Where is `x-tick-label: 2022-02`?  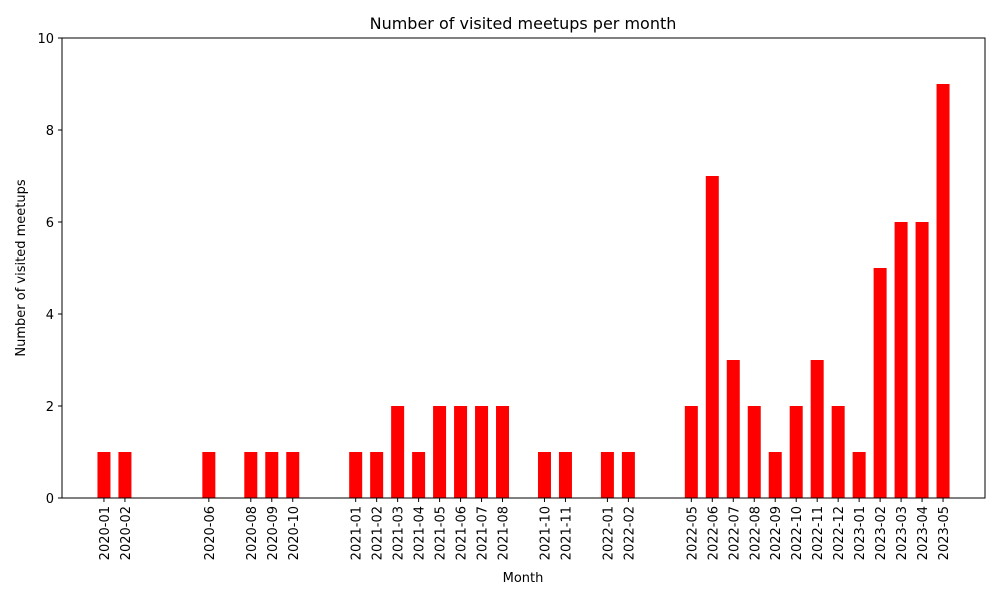 x-tick-label: 2022-02 is located at coordinates (629, 533).